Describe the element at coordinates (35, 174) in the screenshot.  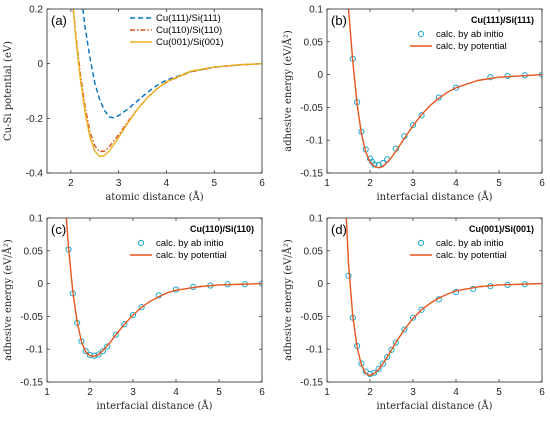
I see `y-tick-label: -0.4` at that location.